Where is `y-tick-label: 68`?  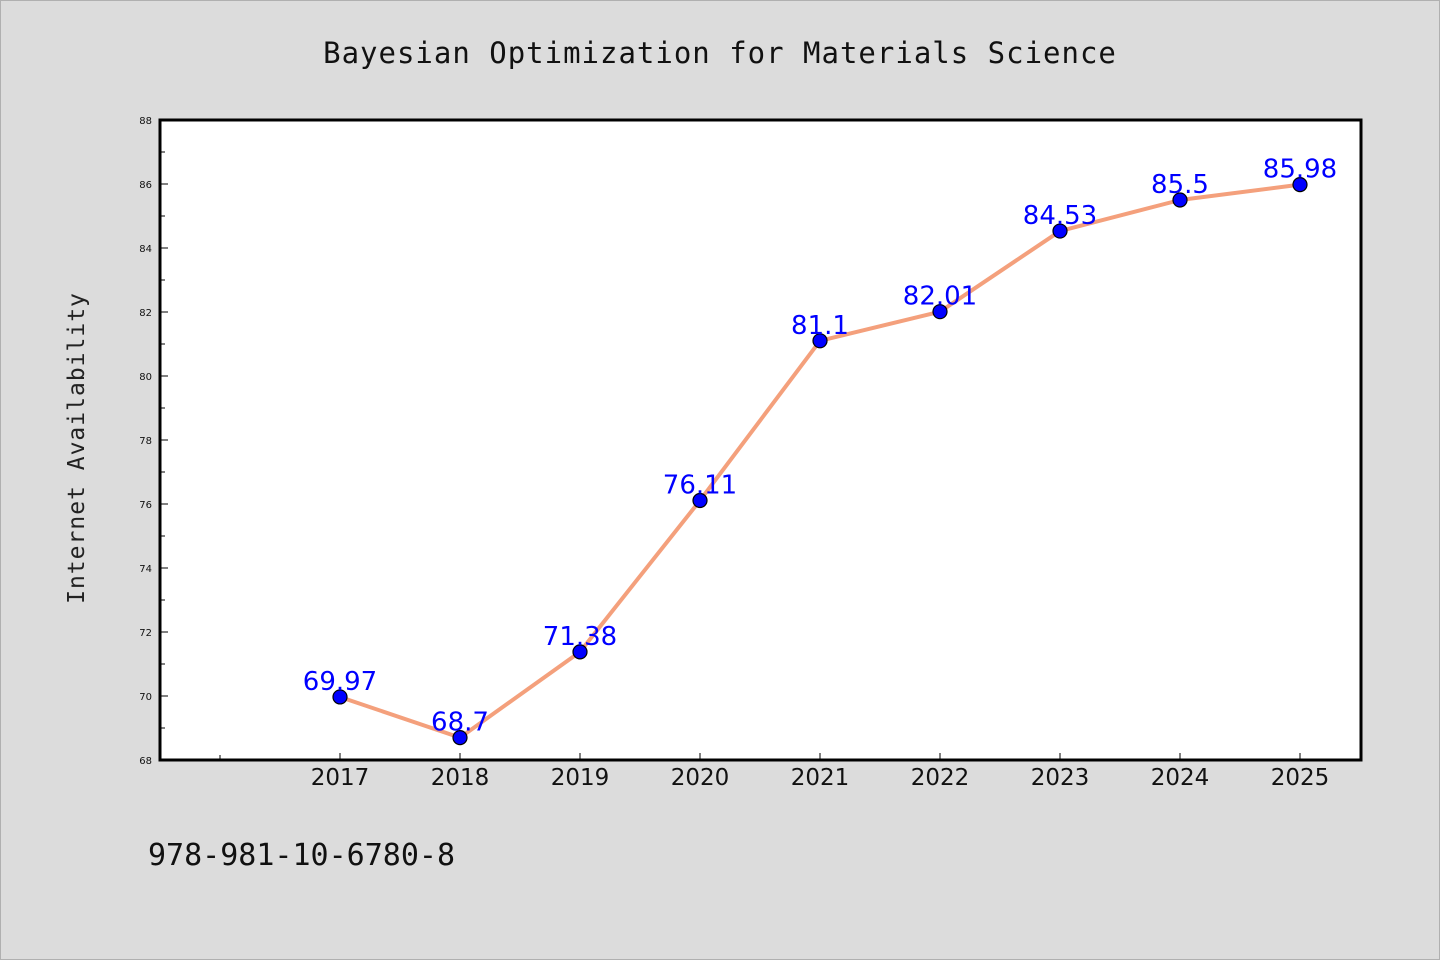 y-tick-label: 68 is located at coordinates (145, 761).